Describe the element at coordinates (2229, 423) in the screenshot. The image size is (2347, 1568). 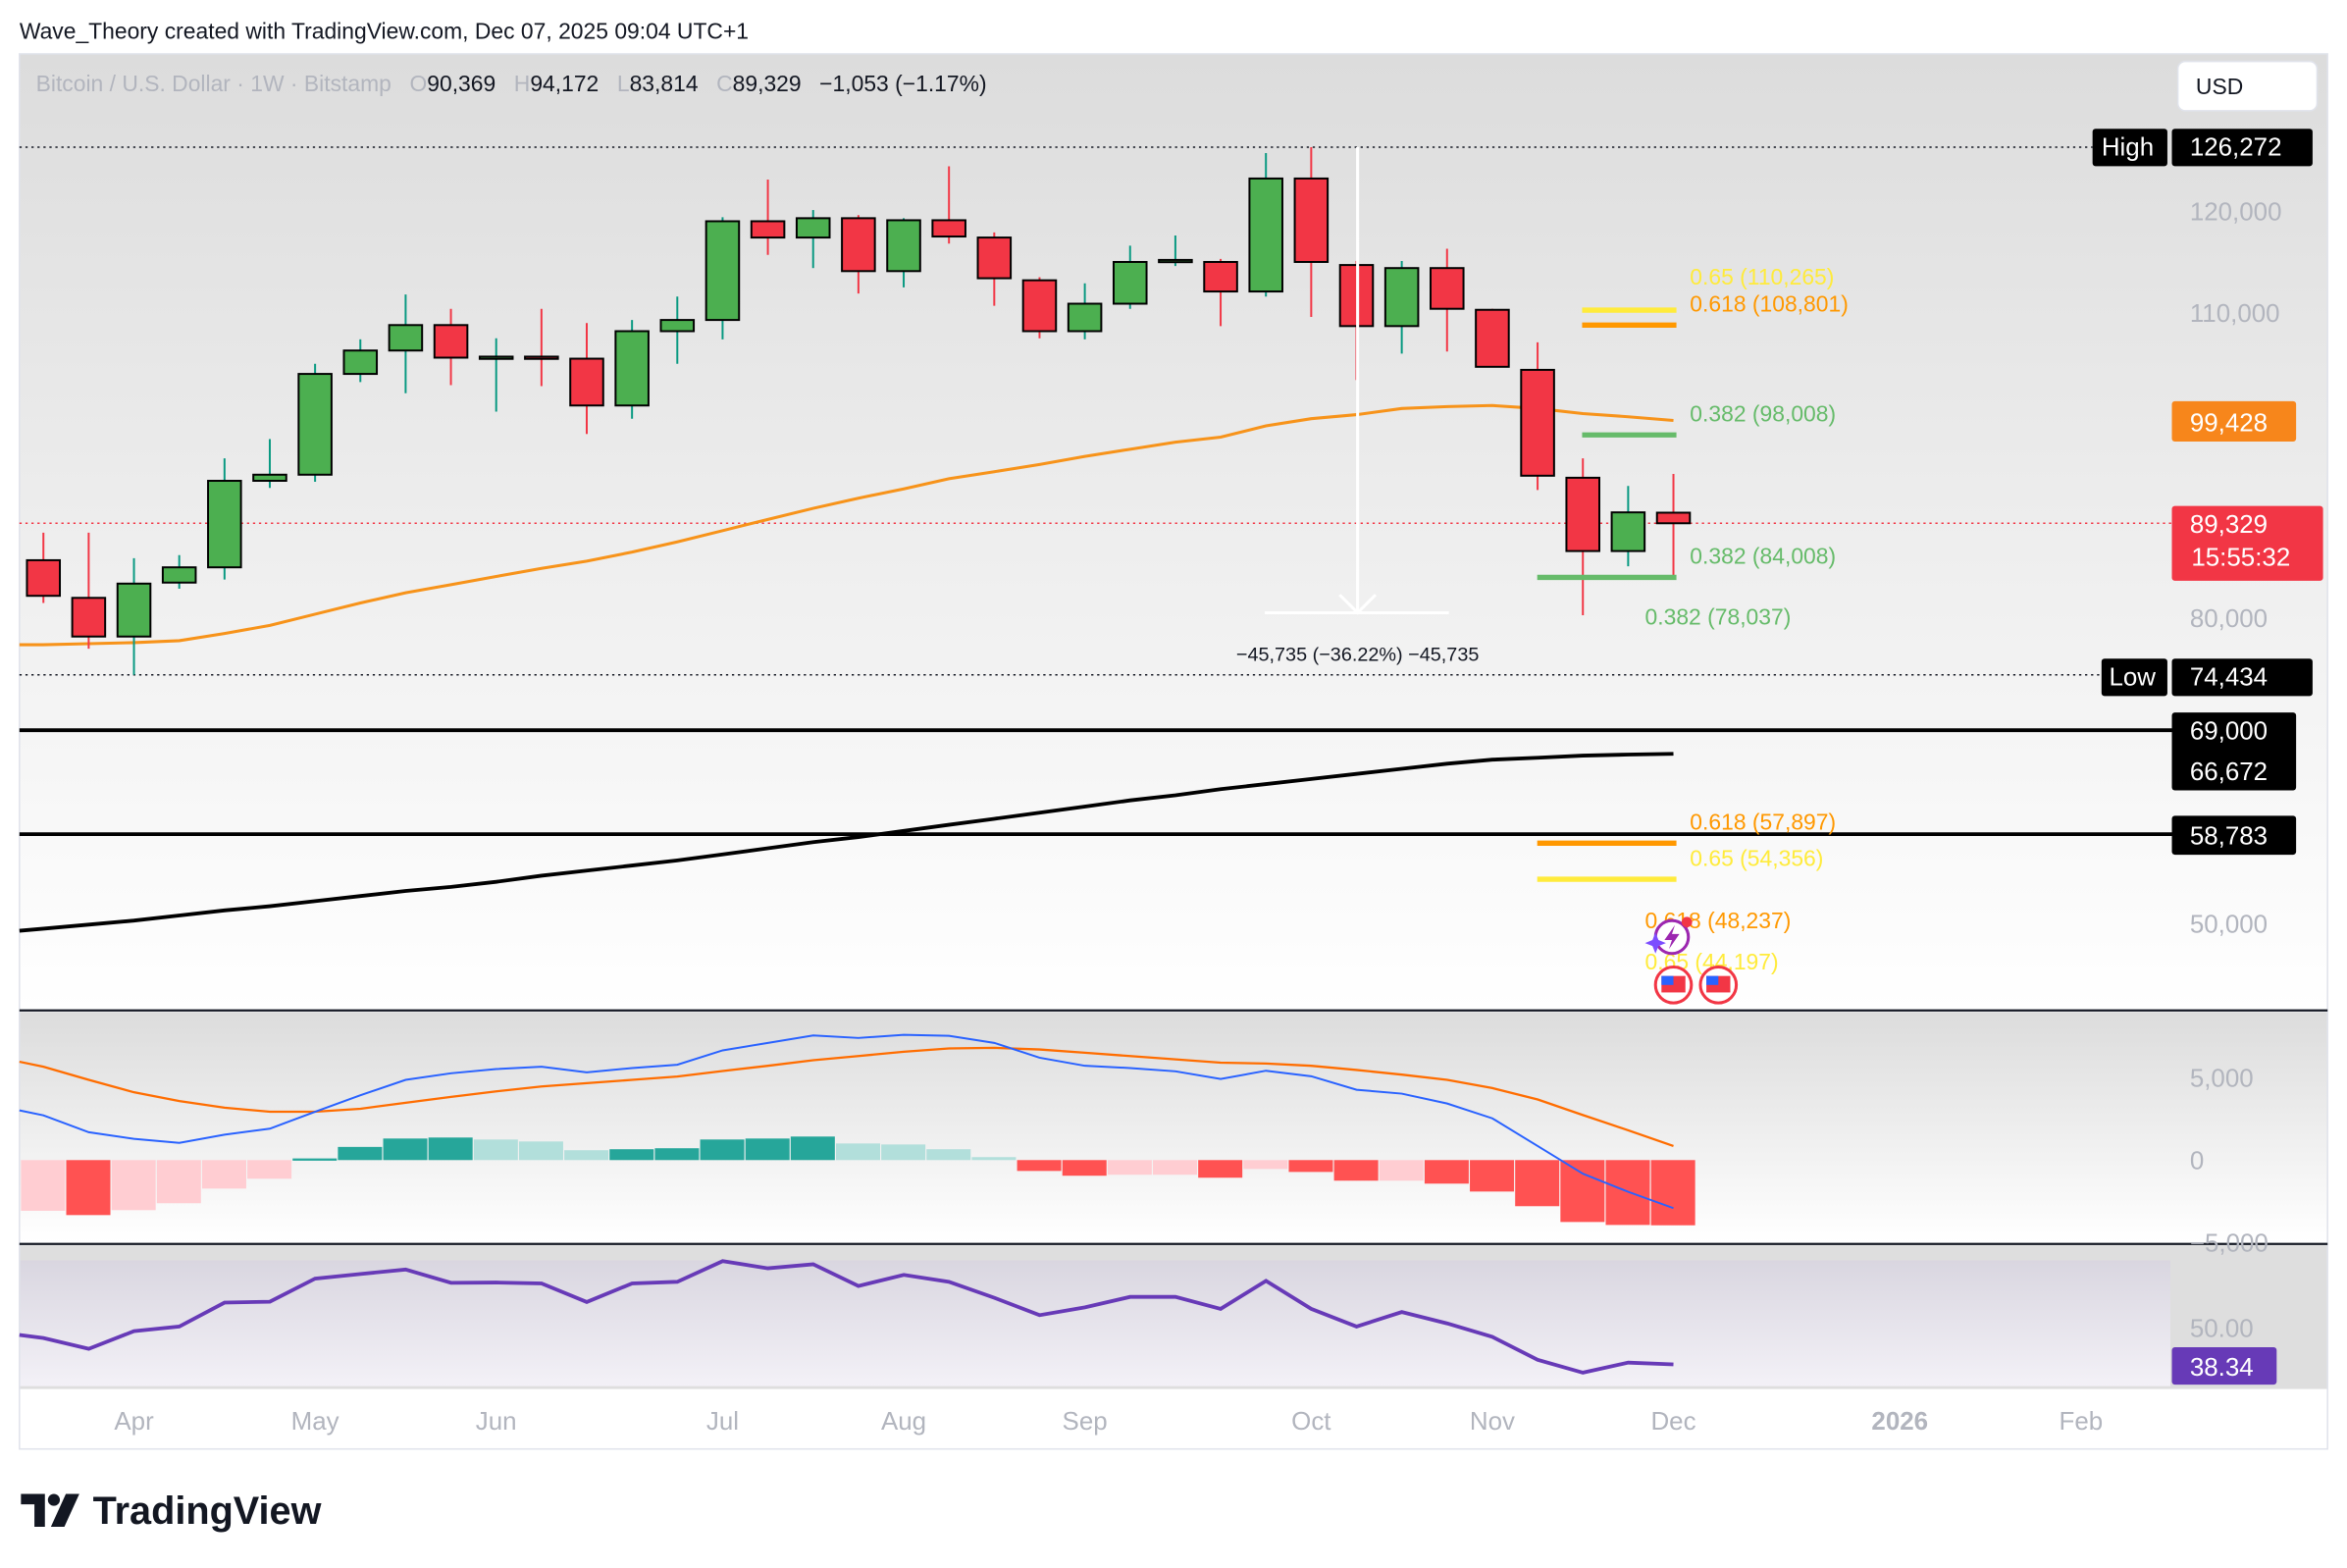
I see `svg-text: 99,428` at that location.